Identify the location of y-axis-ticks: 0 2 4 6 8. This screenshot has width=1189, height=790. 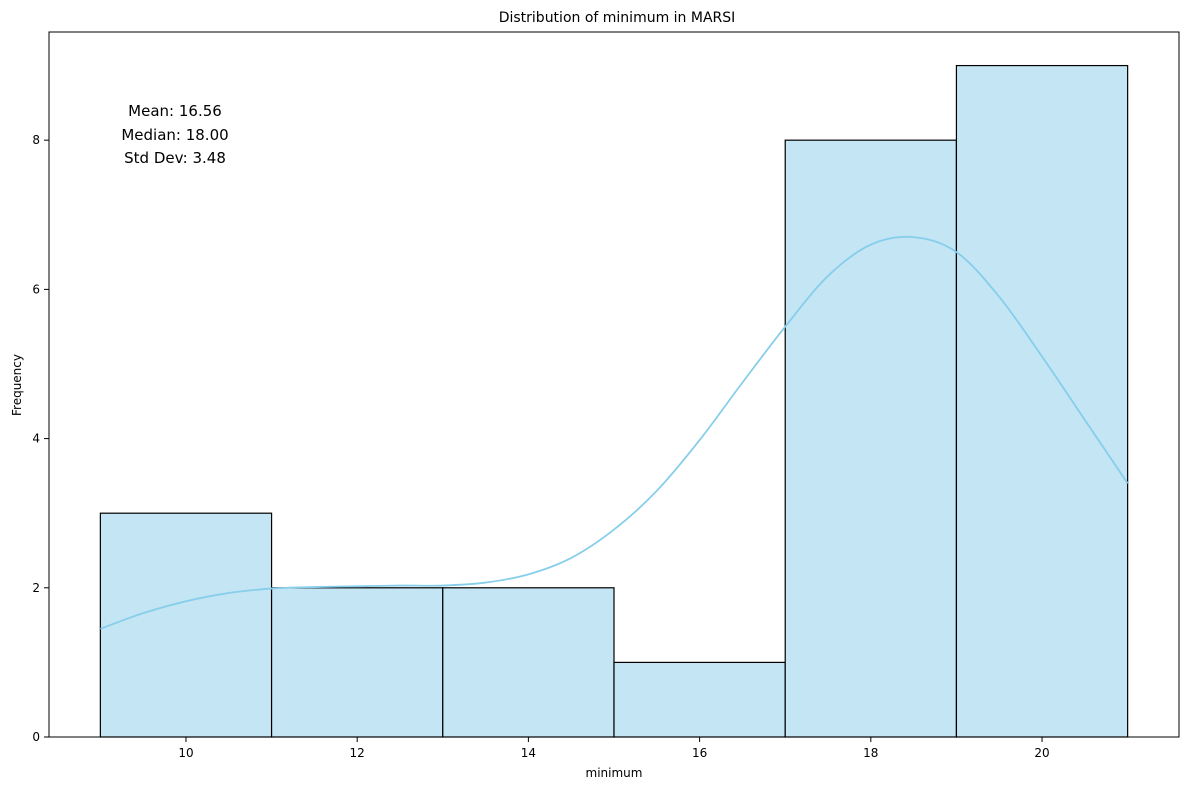
(40, 438).